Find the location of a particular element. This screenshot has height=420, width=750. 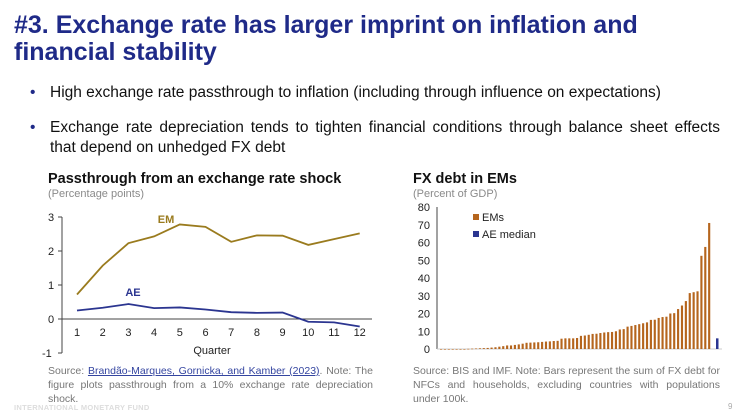

left-chart-title: Passthrough from an exchange rate shock is located at coordinates (195, 179).